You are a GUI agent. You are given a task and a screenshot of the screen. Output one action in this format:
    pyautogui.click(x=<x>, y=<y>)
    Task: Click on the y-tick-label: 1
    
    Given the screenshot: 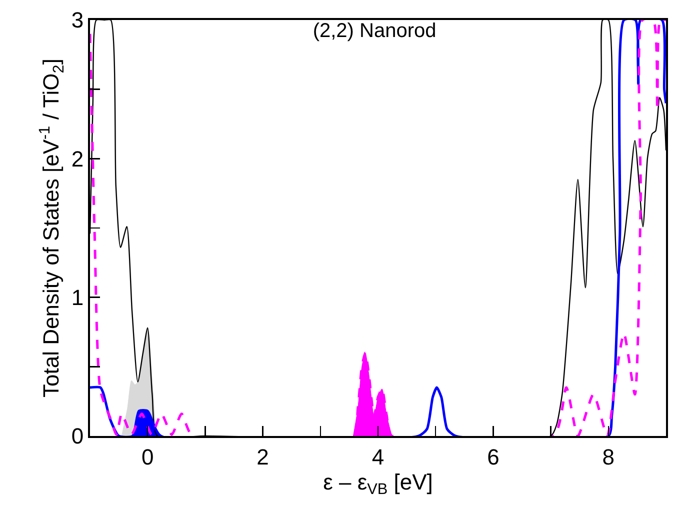 What is the action you would take?
    pyautogui.click(x=77, y=297)
    